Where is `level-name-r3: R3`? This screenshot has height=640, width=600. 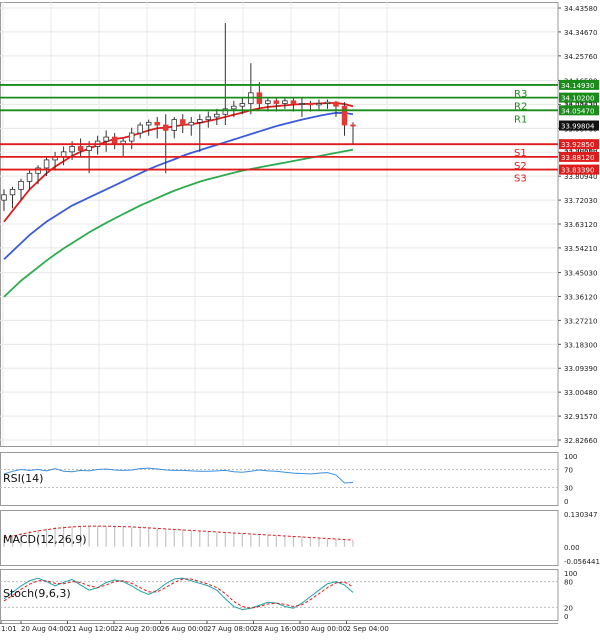 level-name-r3: R3 is located at coordinates (520, 94).